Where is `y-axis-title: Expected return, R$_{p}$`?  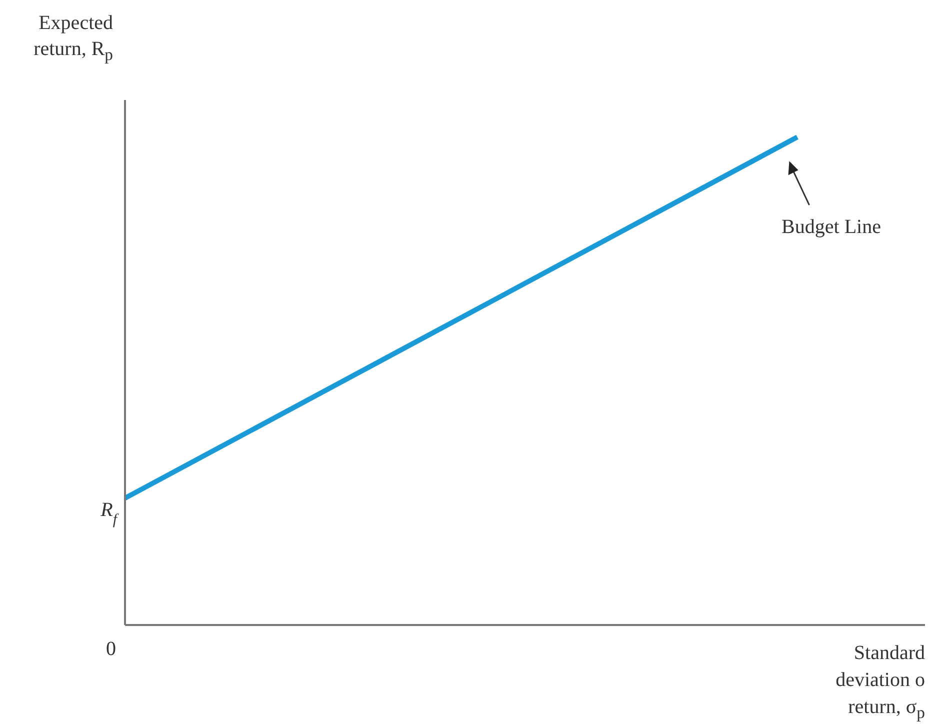
y-axis-title: Expected return, R$_{p}$ is located at coordinates (72, 38).